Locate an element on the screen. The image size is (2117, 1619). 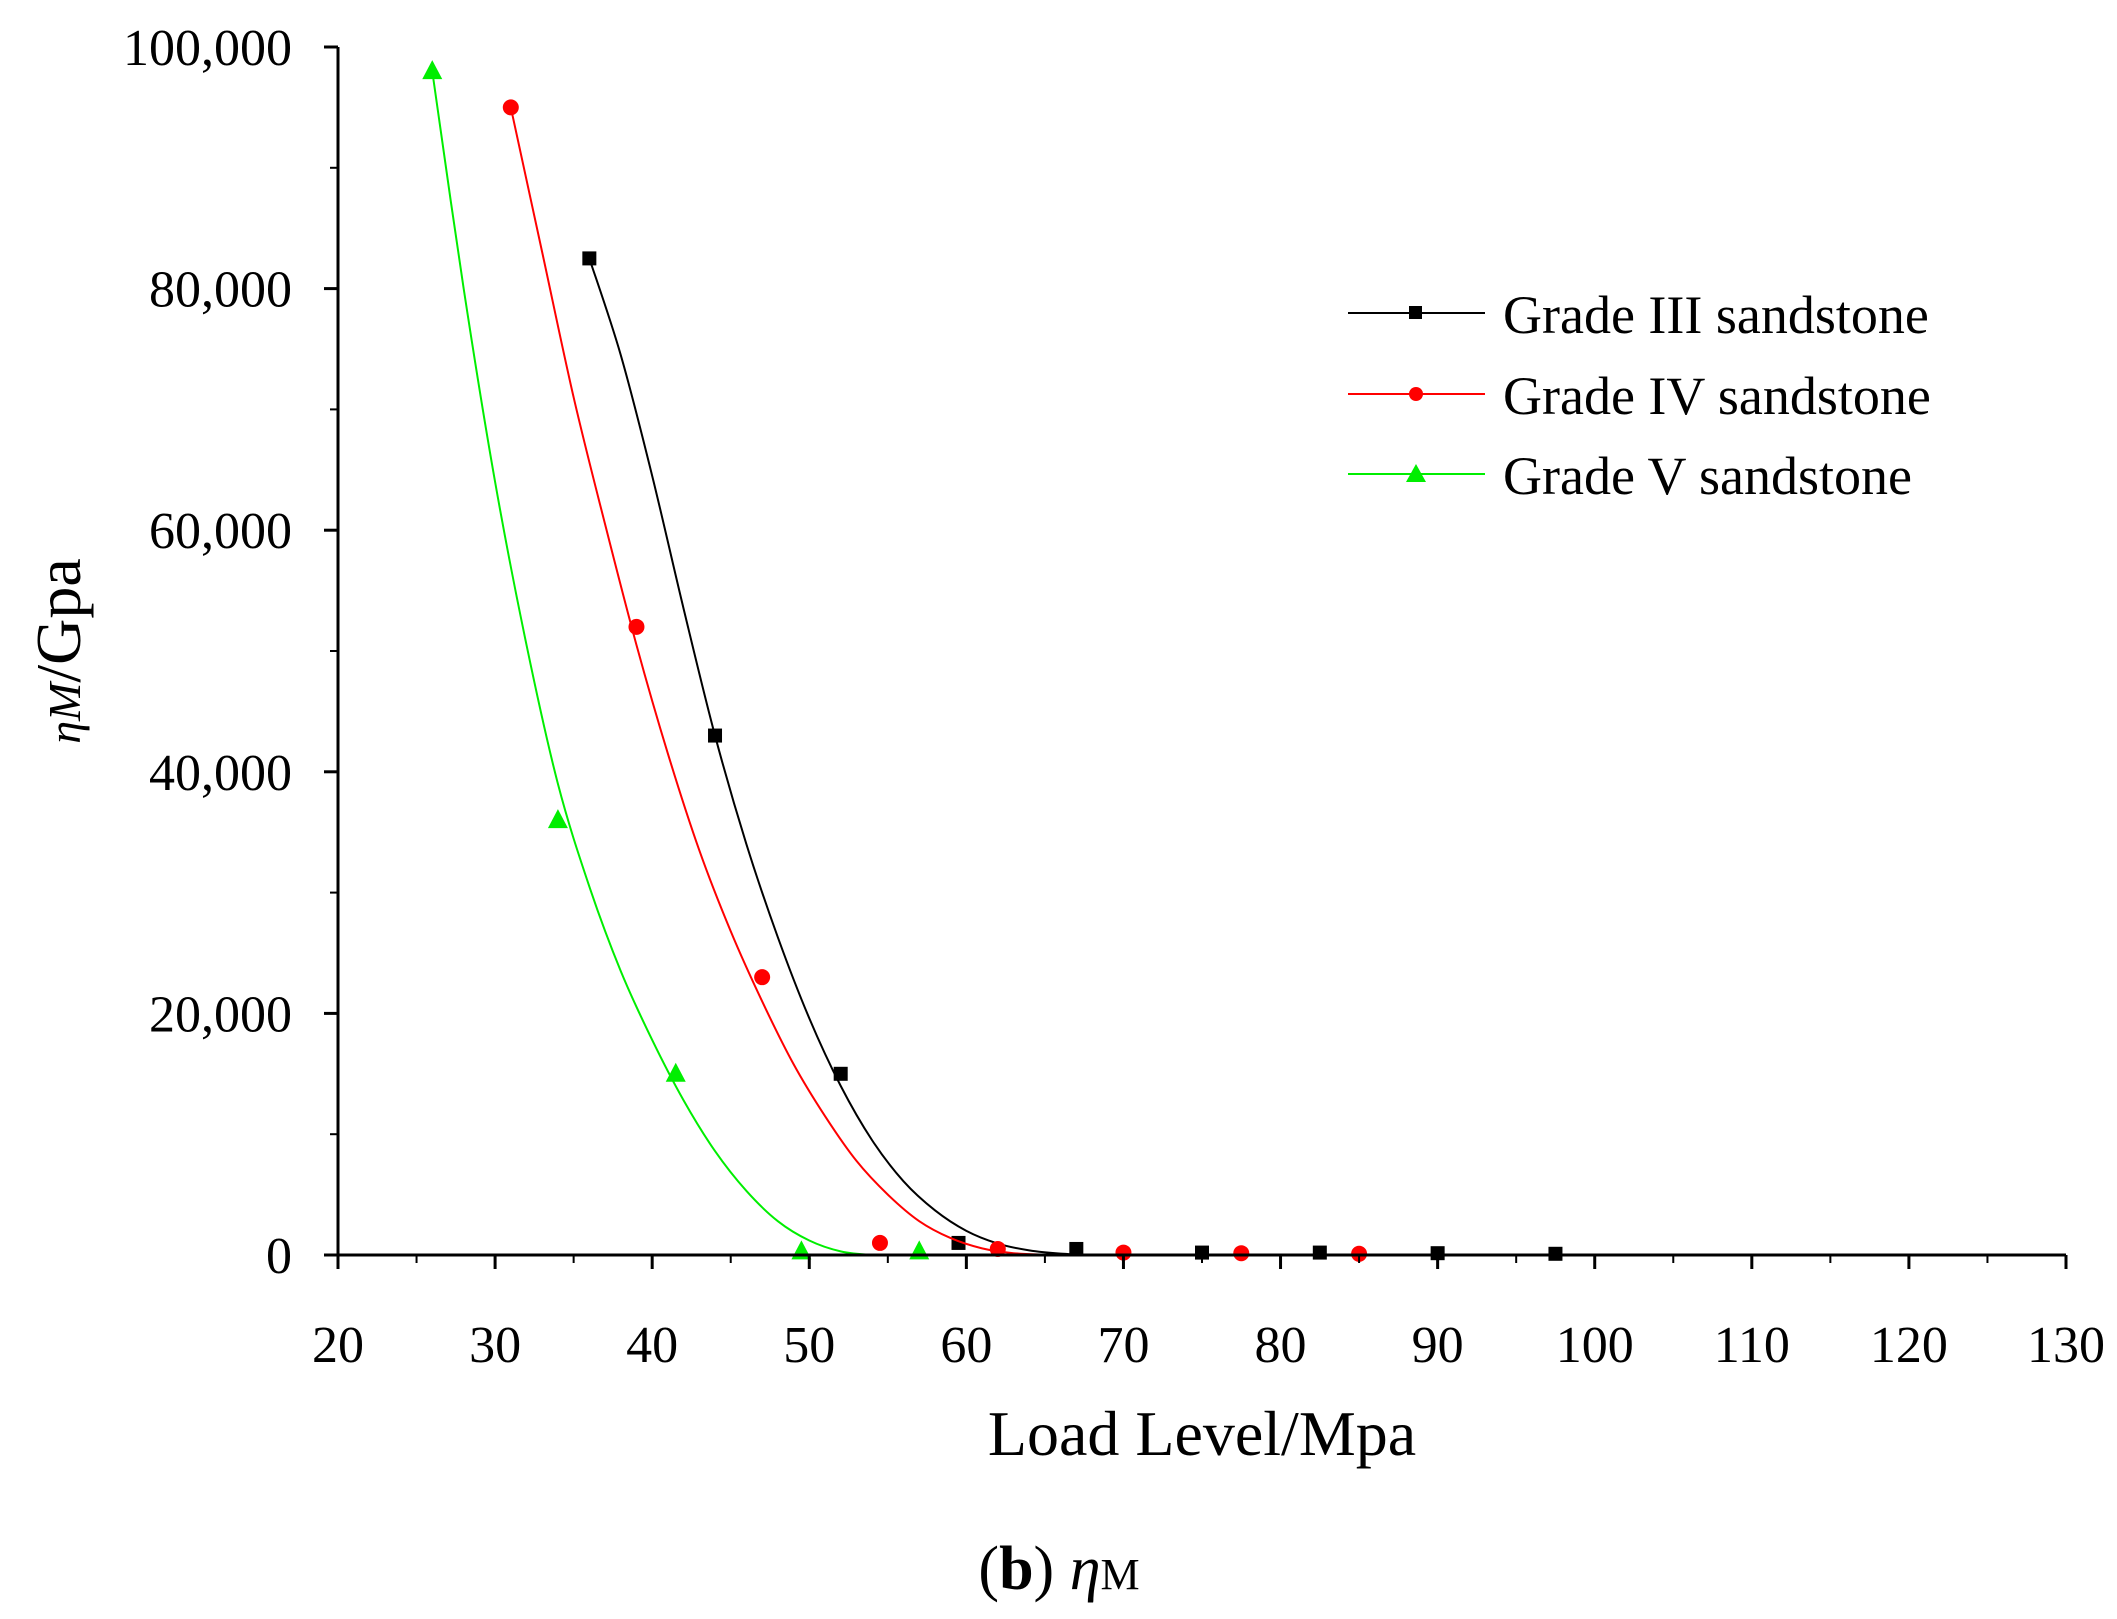
legend-marker-grade-iii is located at coordinates (1415, 312).